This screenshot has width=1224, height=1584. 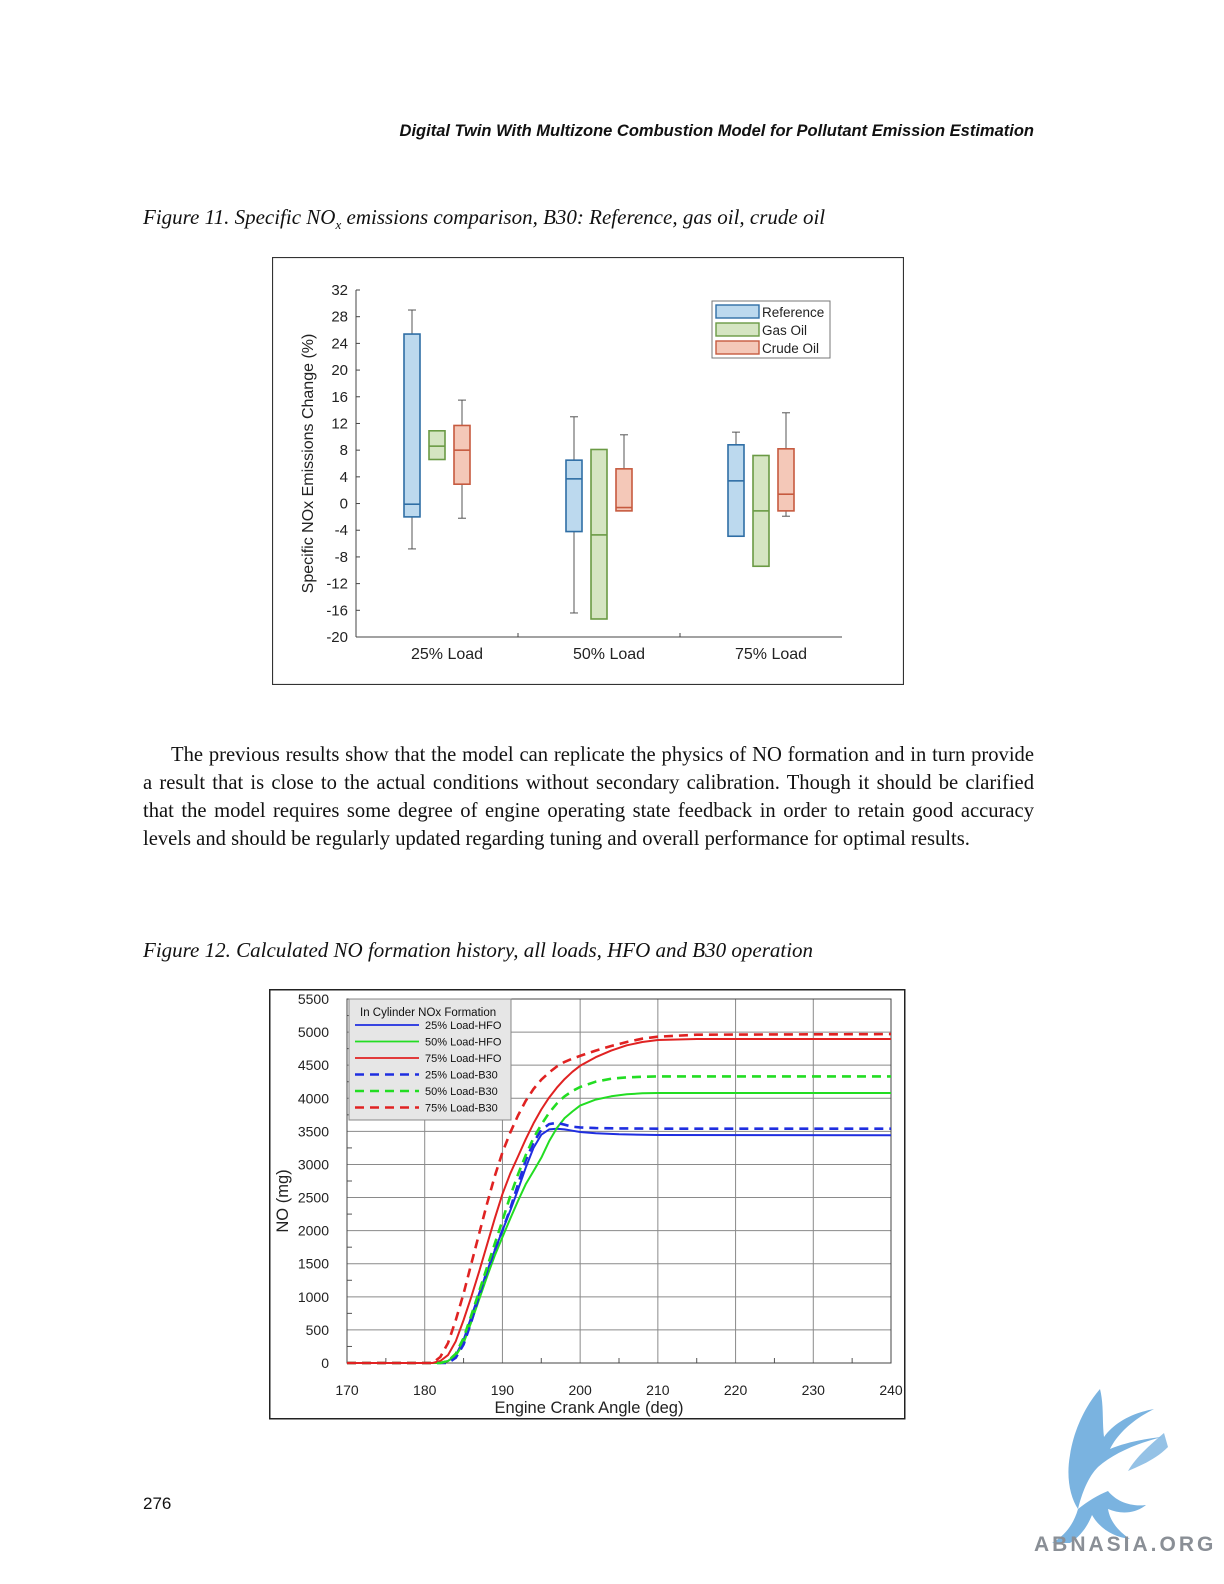 What do you see at coordinates (339, 397) in the screenshot?
I see `y-tick-label: 16` at bounding box center [339, 397].